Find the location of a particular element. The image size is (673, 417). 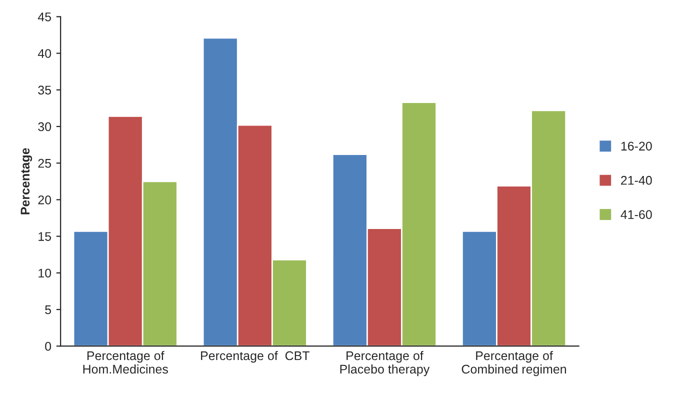

y-tick-label: 5 is located at coordinates (48, 309).